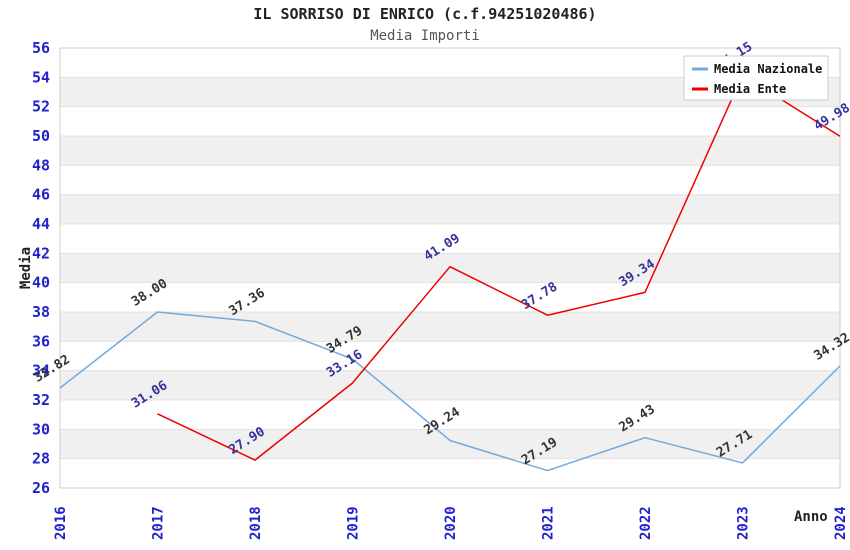 The width and height of the screenshot is (850, 550). Describe the element at coordinates (41, 283) in the screenshot. I see `y-tick-label: 40` at that location.